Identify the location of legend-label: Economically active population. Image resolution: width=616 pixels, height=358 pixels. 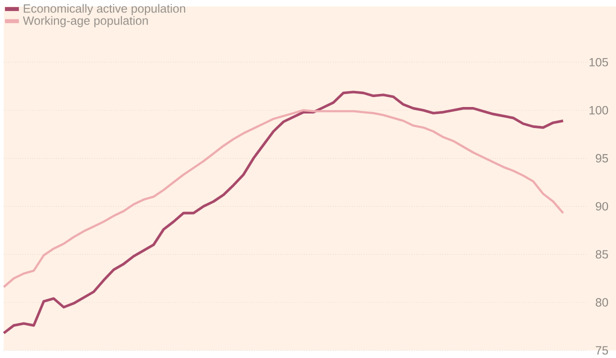
(105, 10).